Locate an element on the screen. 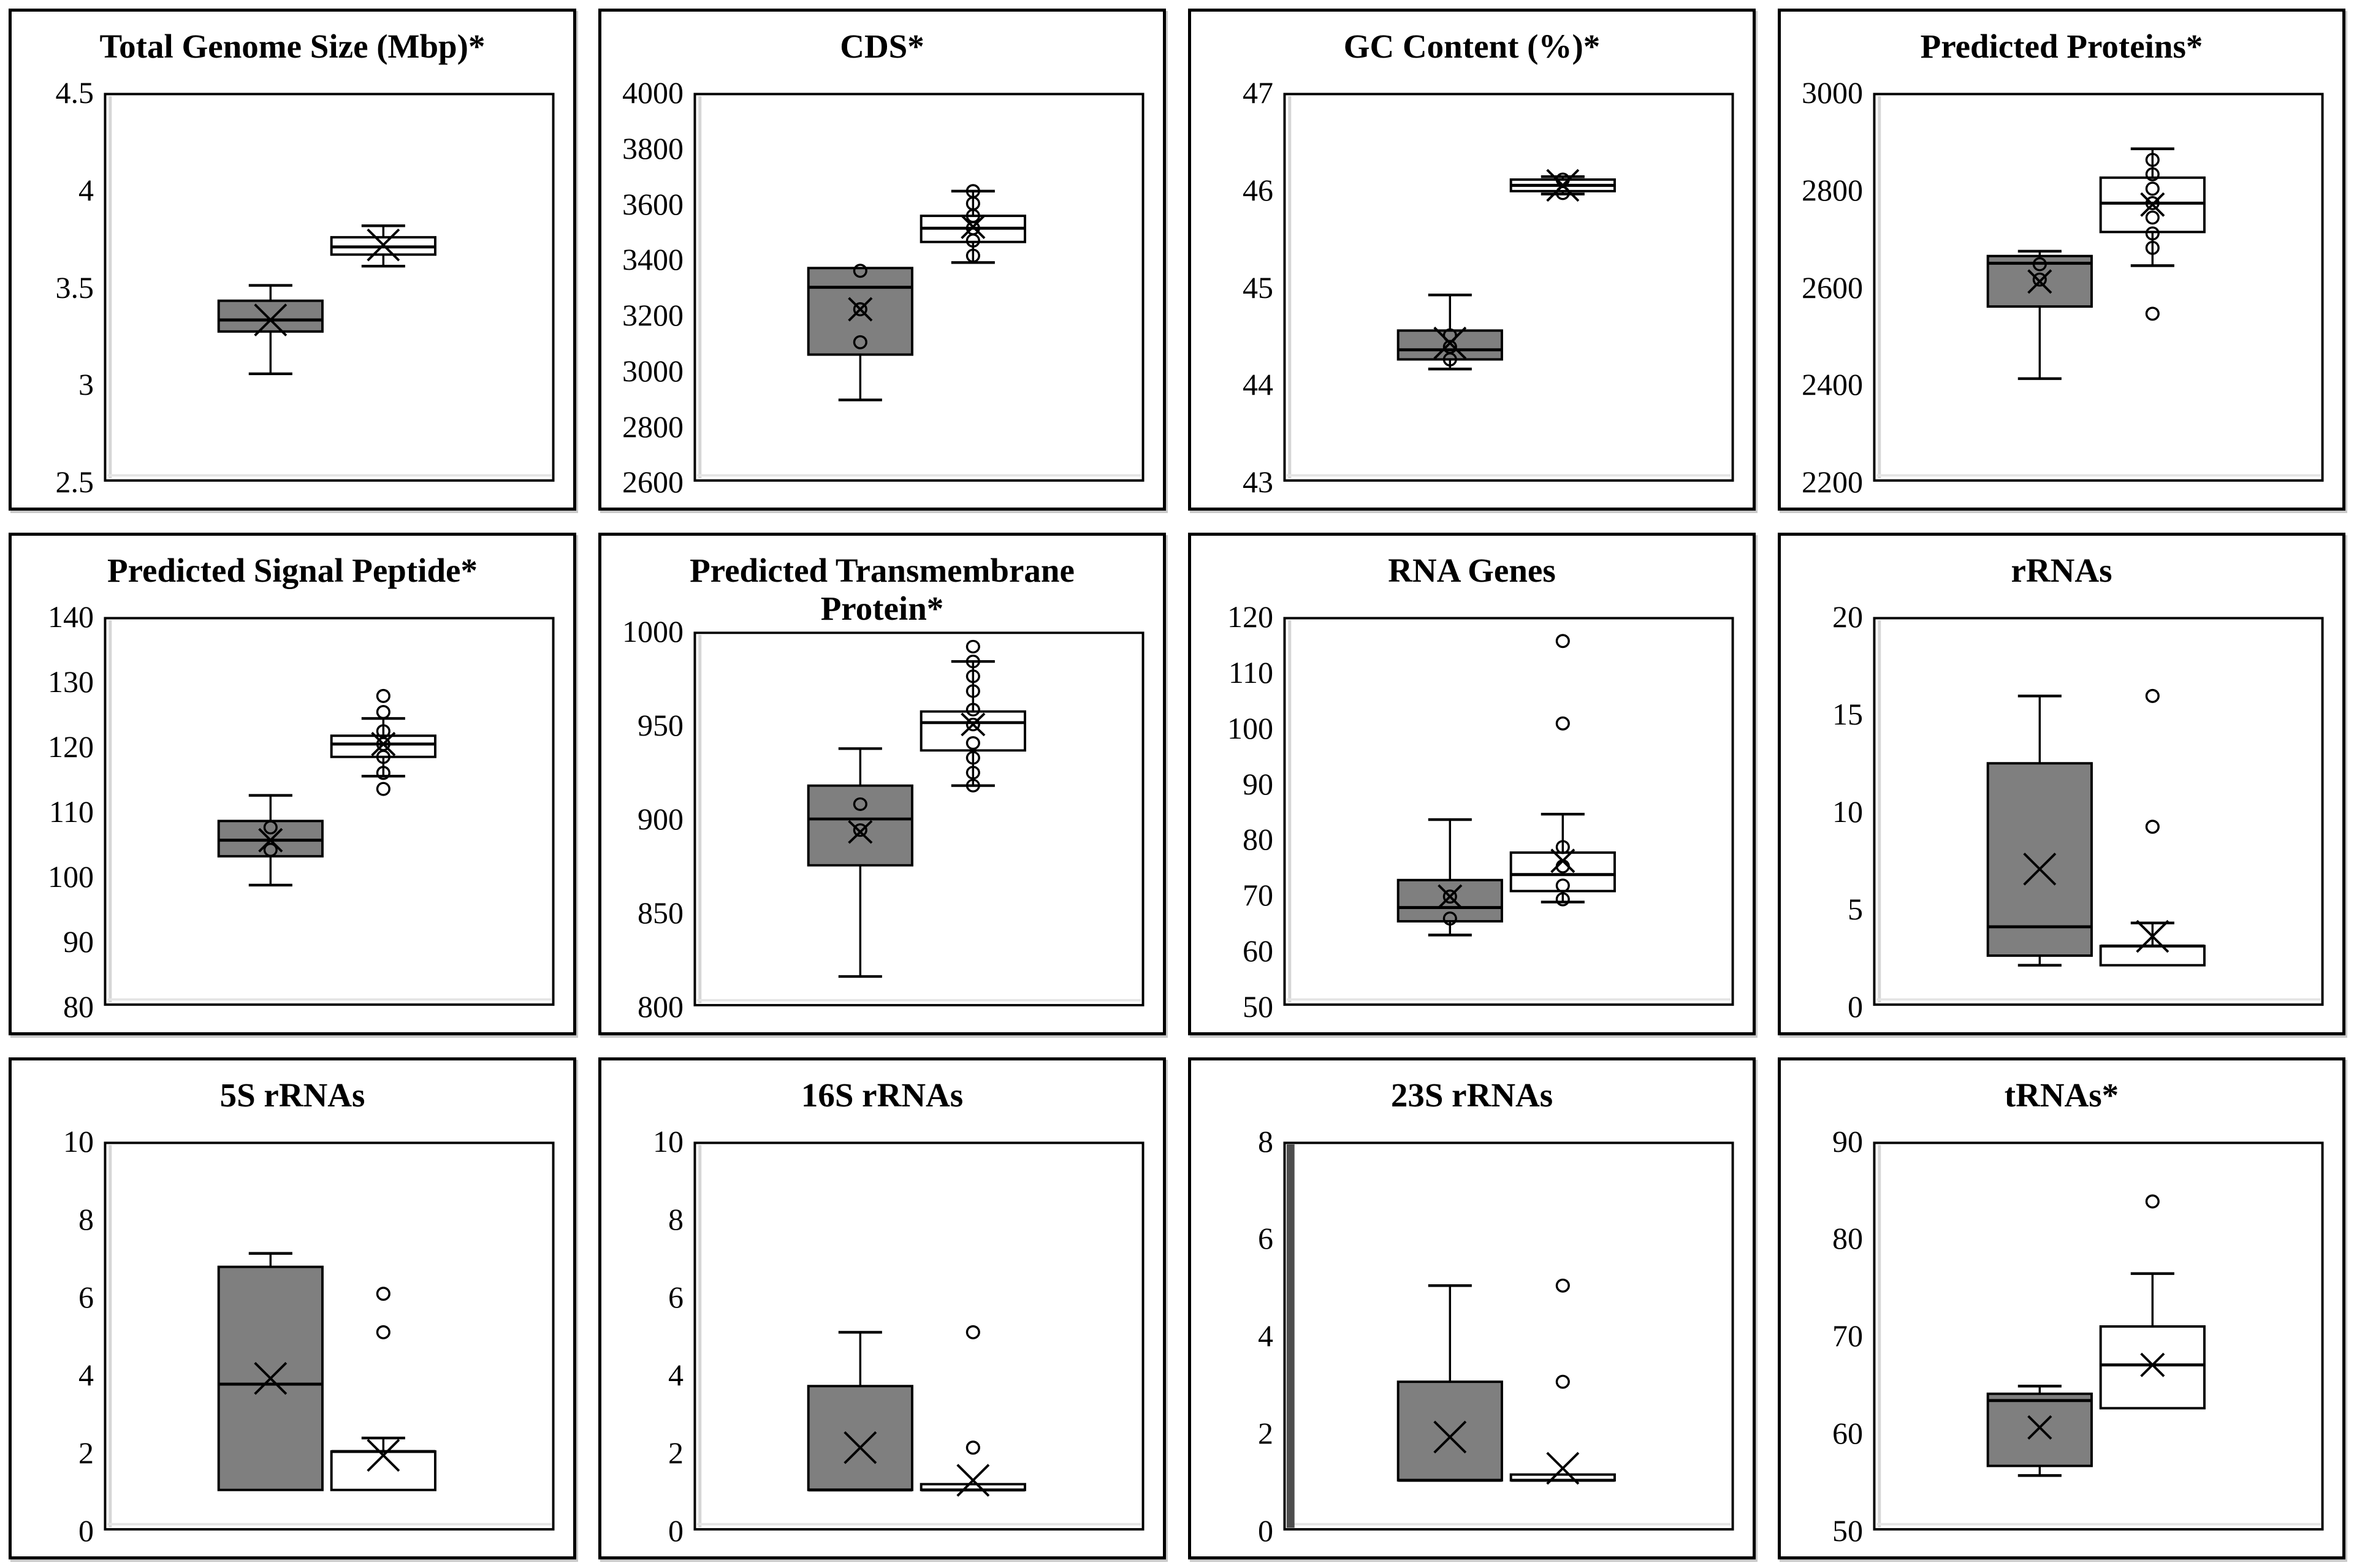 The width and height of the screenshot is (2354, 1568). panel-gc-content: GC Content (%)* 47 46 45 44 43 is located at coordinates (1472, 260).